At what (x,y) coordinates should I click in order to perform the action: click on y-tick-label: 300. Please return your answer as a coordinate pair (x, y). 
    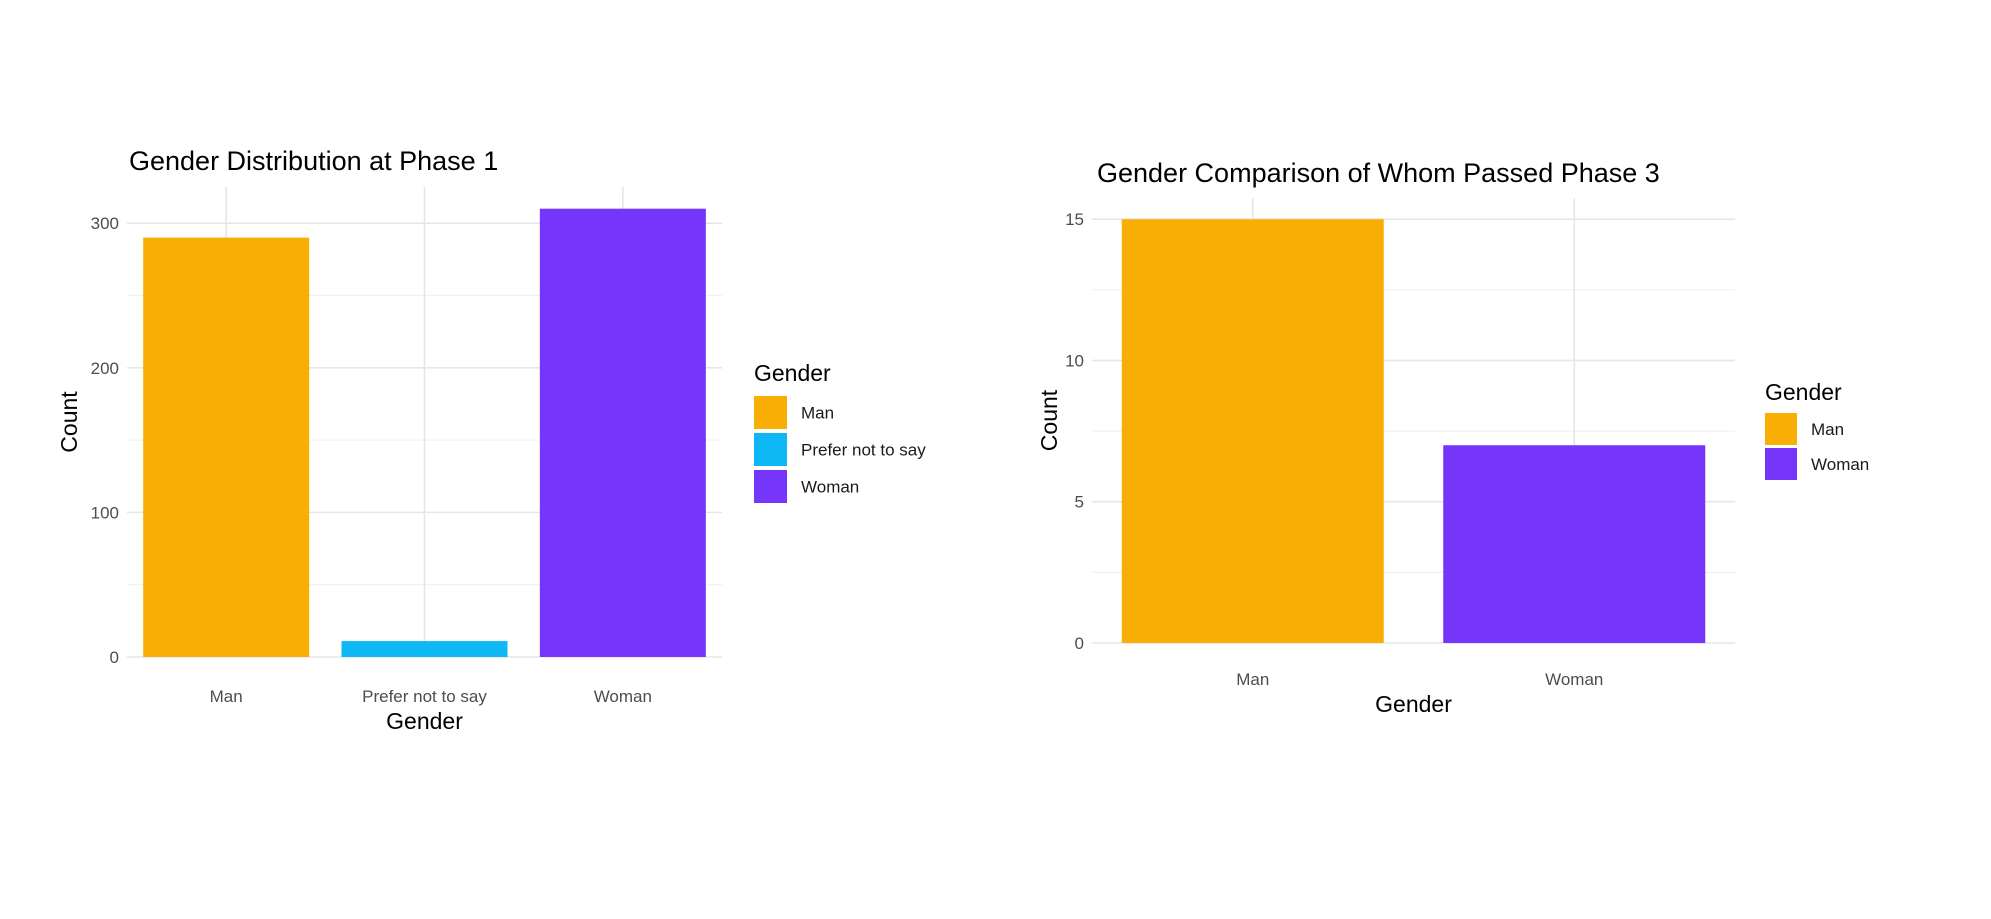
    Looking at the image, I should click on (105, 223).